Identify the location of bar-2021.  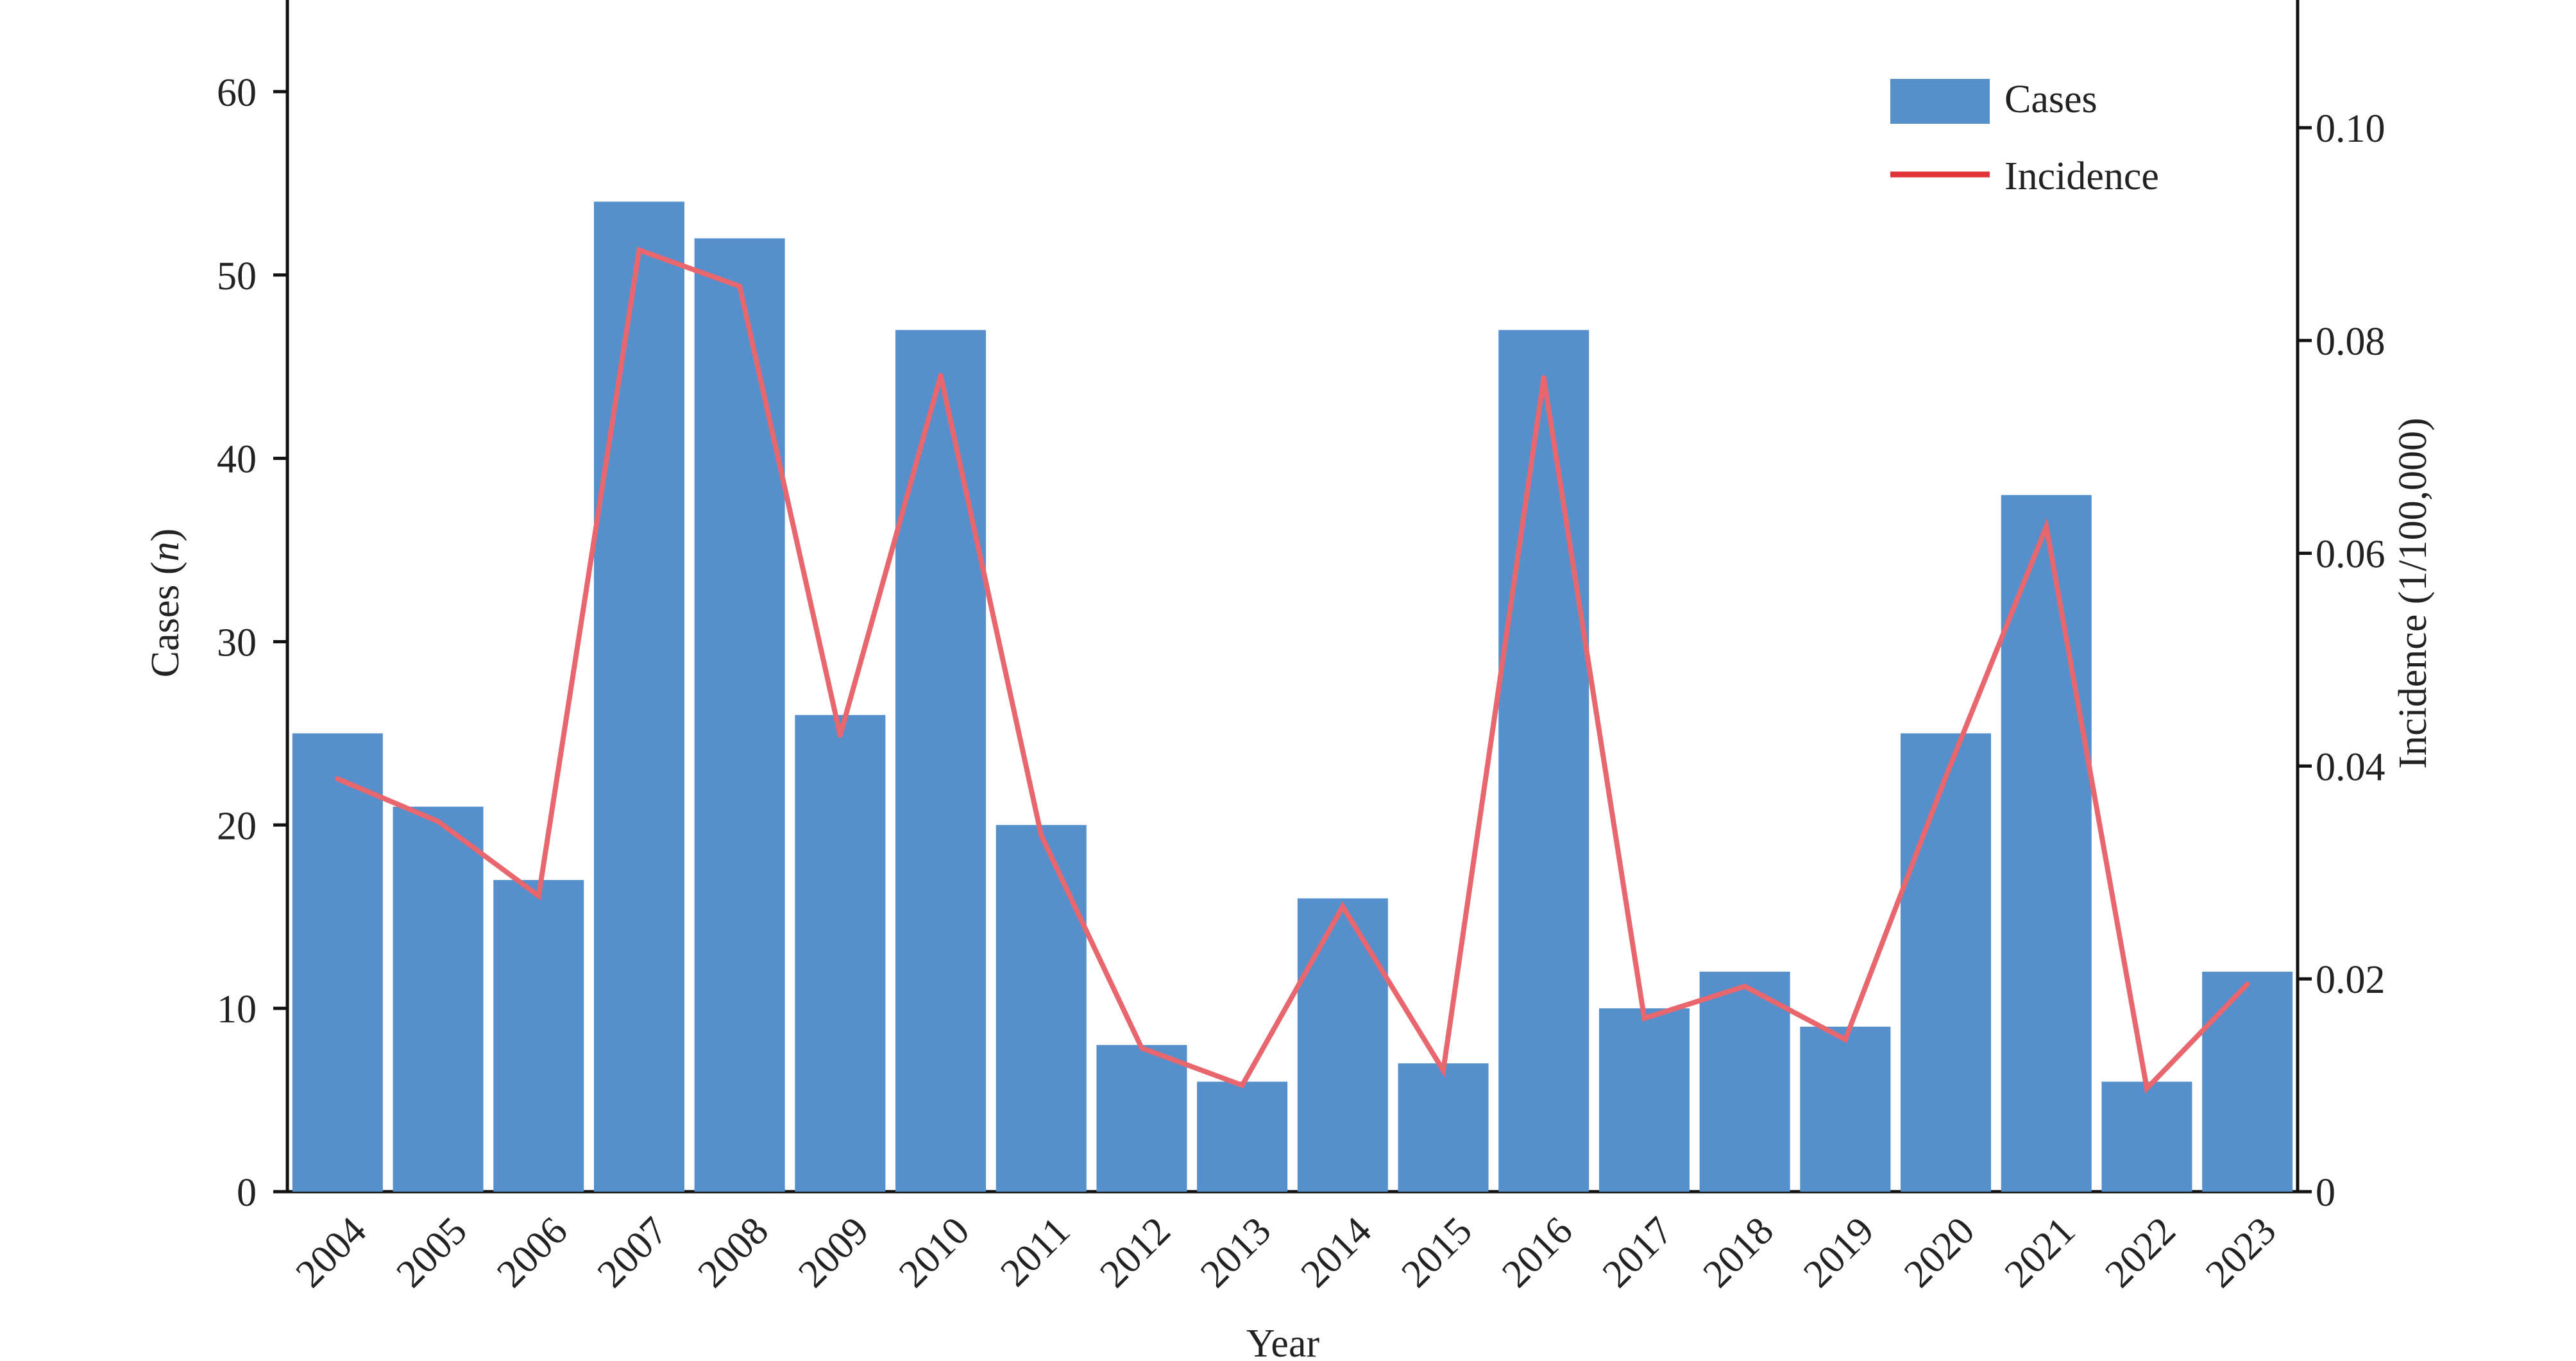
(2046, 843).